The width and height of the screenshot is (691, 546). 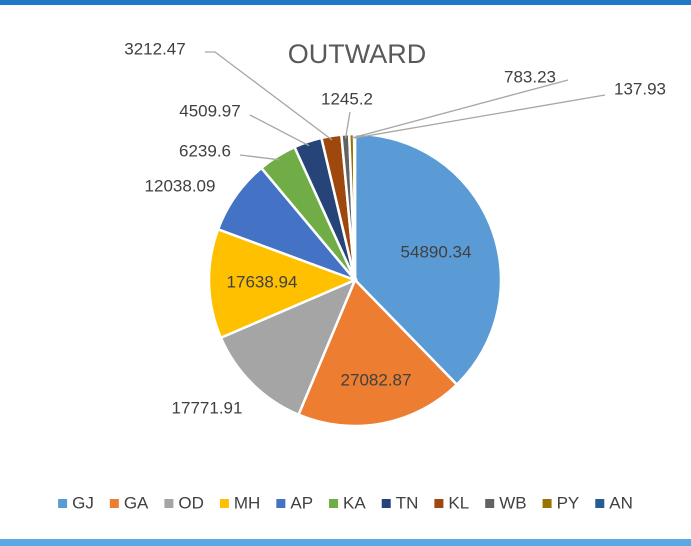 I want to click on legend: GJ GA OD MH AP KA TN KL WB PY AN, so click(x=345, y=502).